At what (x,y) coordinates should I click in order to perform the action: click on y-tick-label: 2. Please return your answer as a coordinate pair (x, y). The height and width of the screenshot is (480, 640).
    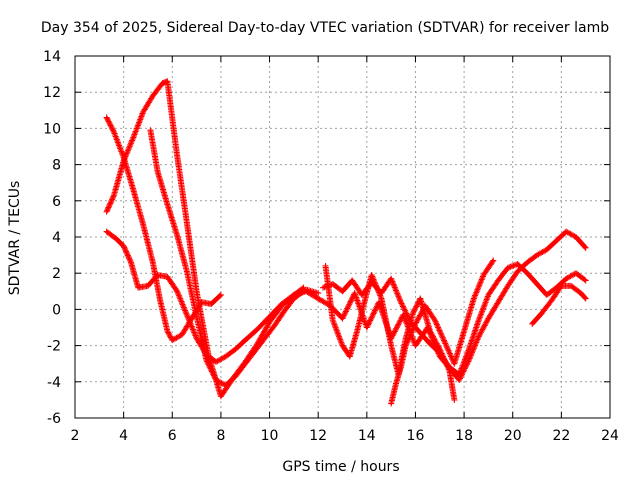
    Looking at the image, I should click on (56, 274).